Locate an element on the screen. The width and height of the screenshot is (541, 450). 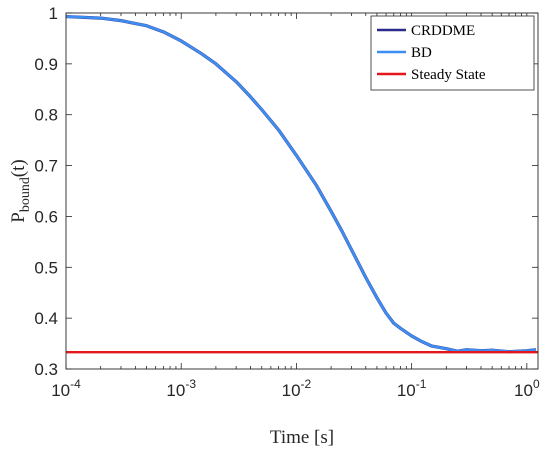
x-tick-label-exponent: -3 is located at coordinates (190, 384).